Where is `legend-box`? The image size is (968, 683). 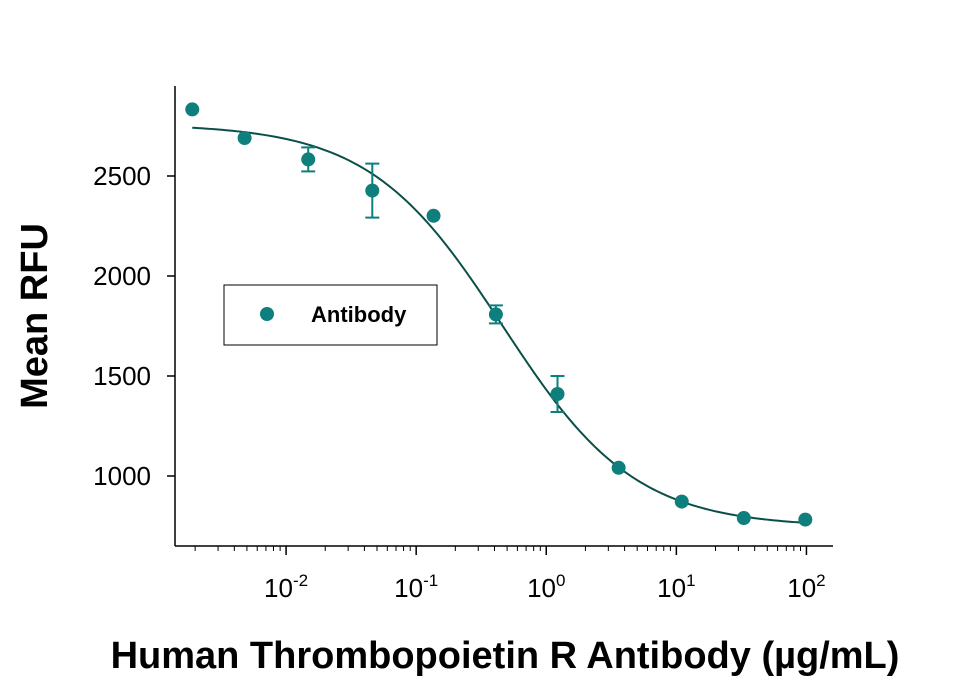 legend-box is located at coordinates (330, 315).